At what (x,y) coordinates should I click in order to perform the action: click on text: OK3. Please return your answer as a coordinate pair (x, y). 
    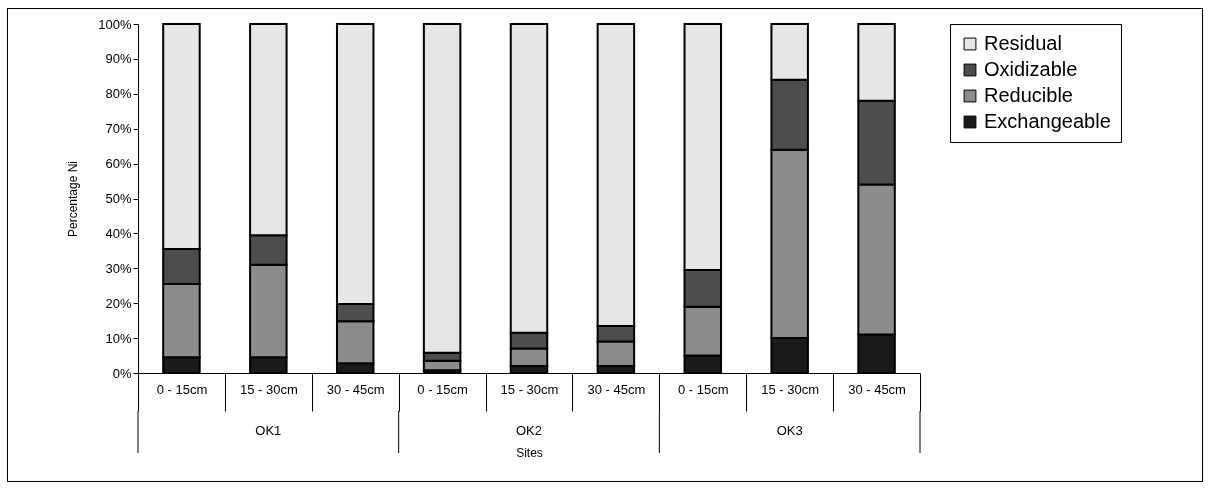
    Looking at the image, I should click on (789, 430).